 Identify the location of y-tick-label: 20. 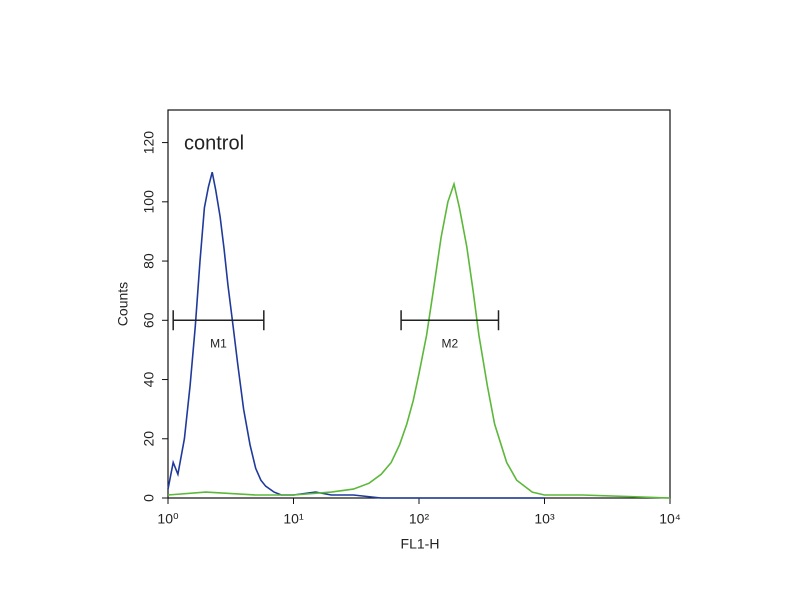
(149, 439).